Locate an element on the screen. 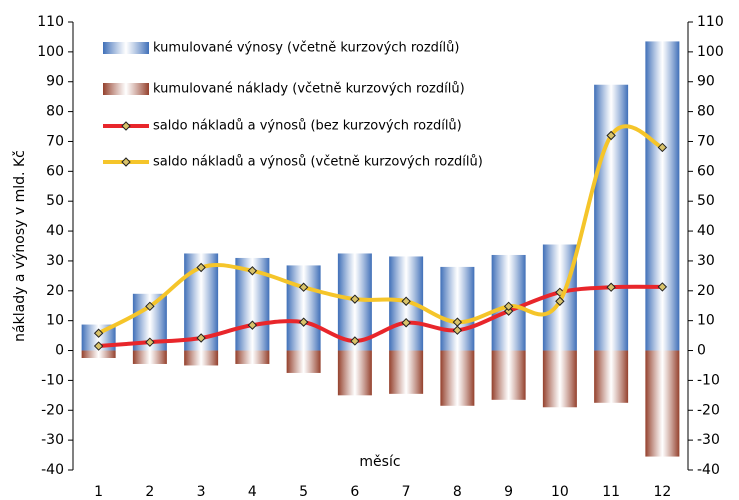 Image resolution: width=739 pixels, height=500 pixels. y-tick-label: 0 is located at coordinates (59, 351).